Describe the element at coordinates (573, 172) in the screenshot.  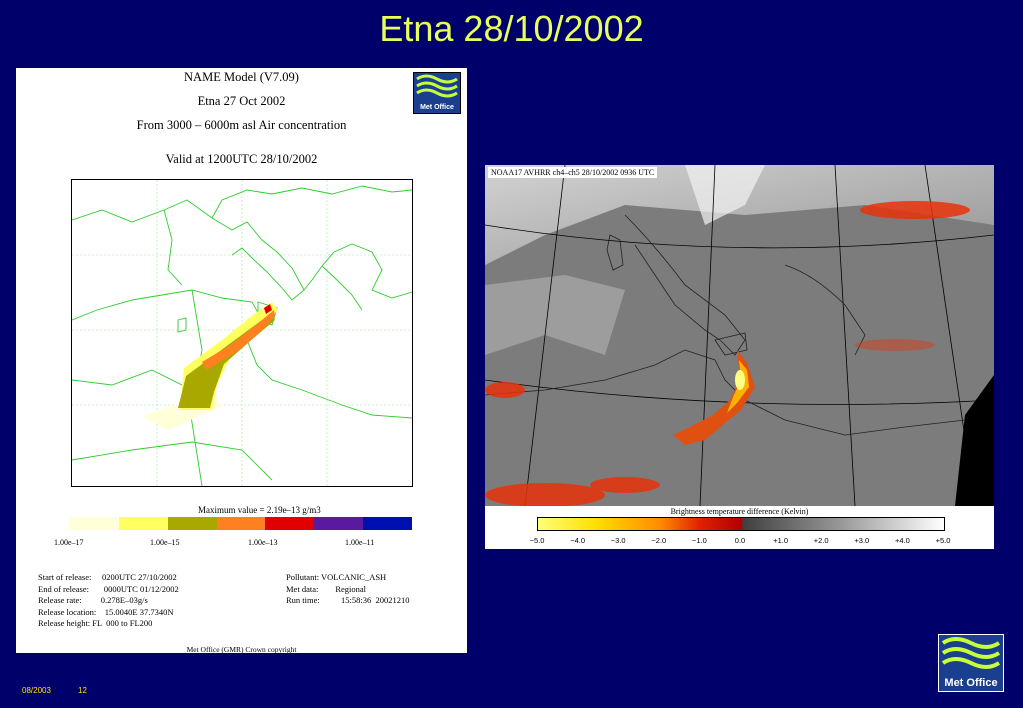
I see `satellite-caption: NOAA17 AVHRR ch4–ch5 28/10/2002 0936 UTC` at that location.